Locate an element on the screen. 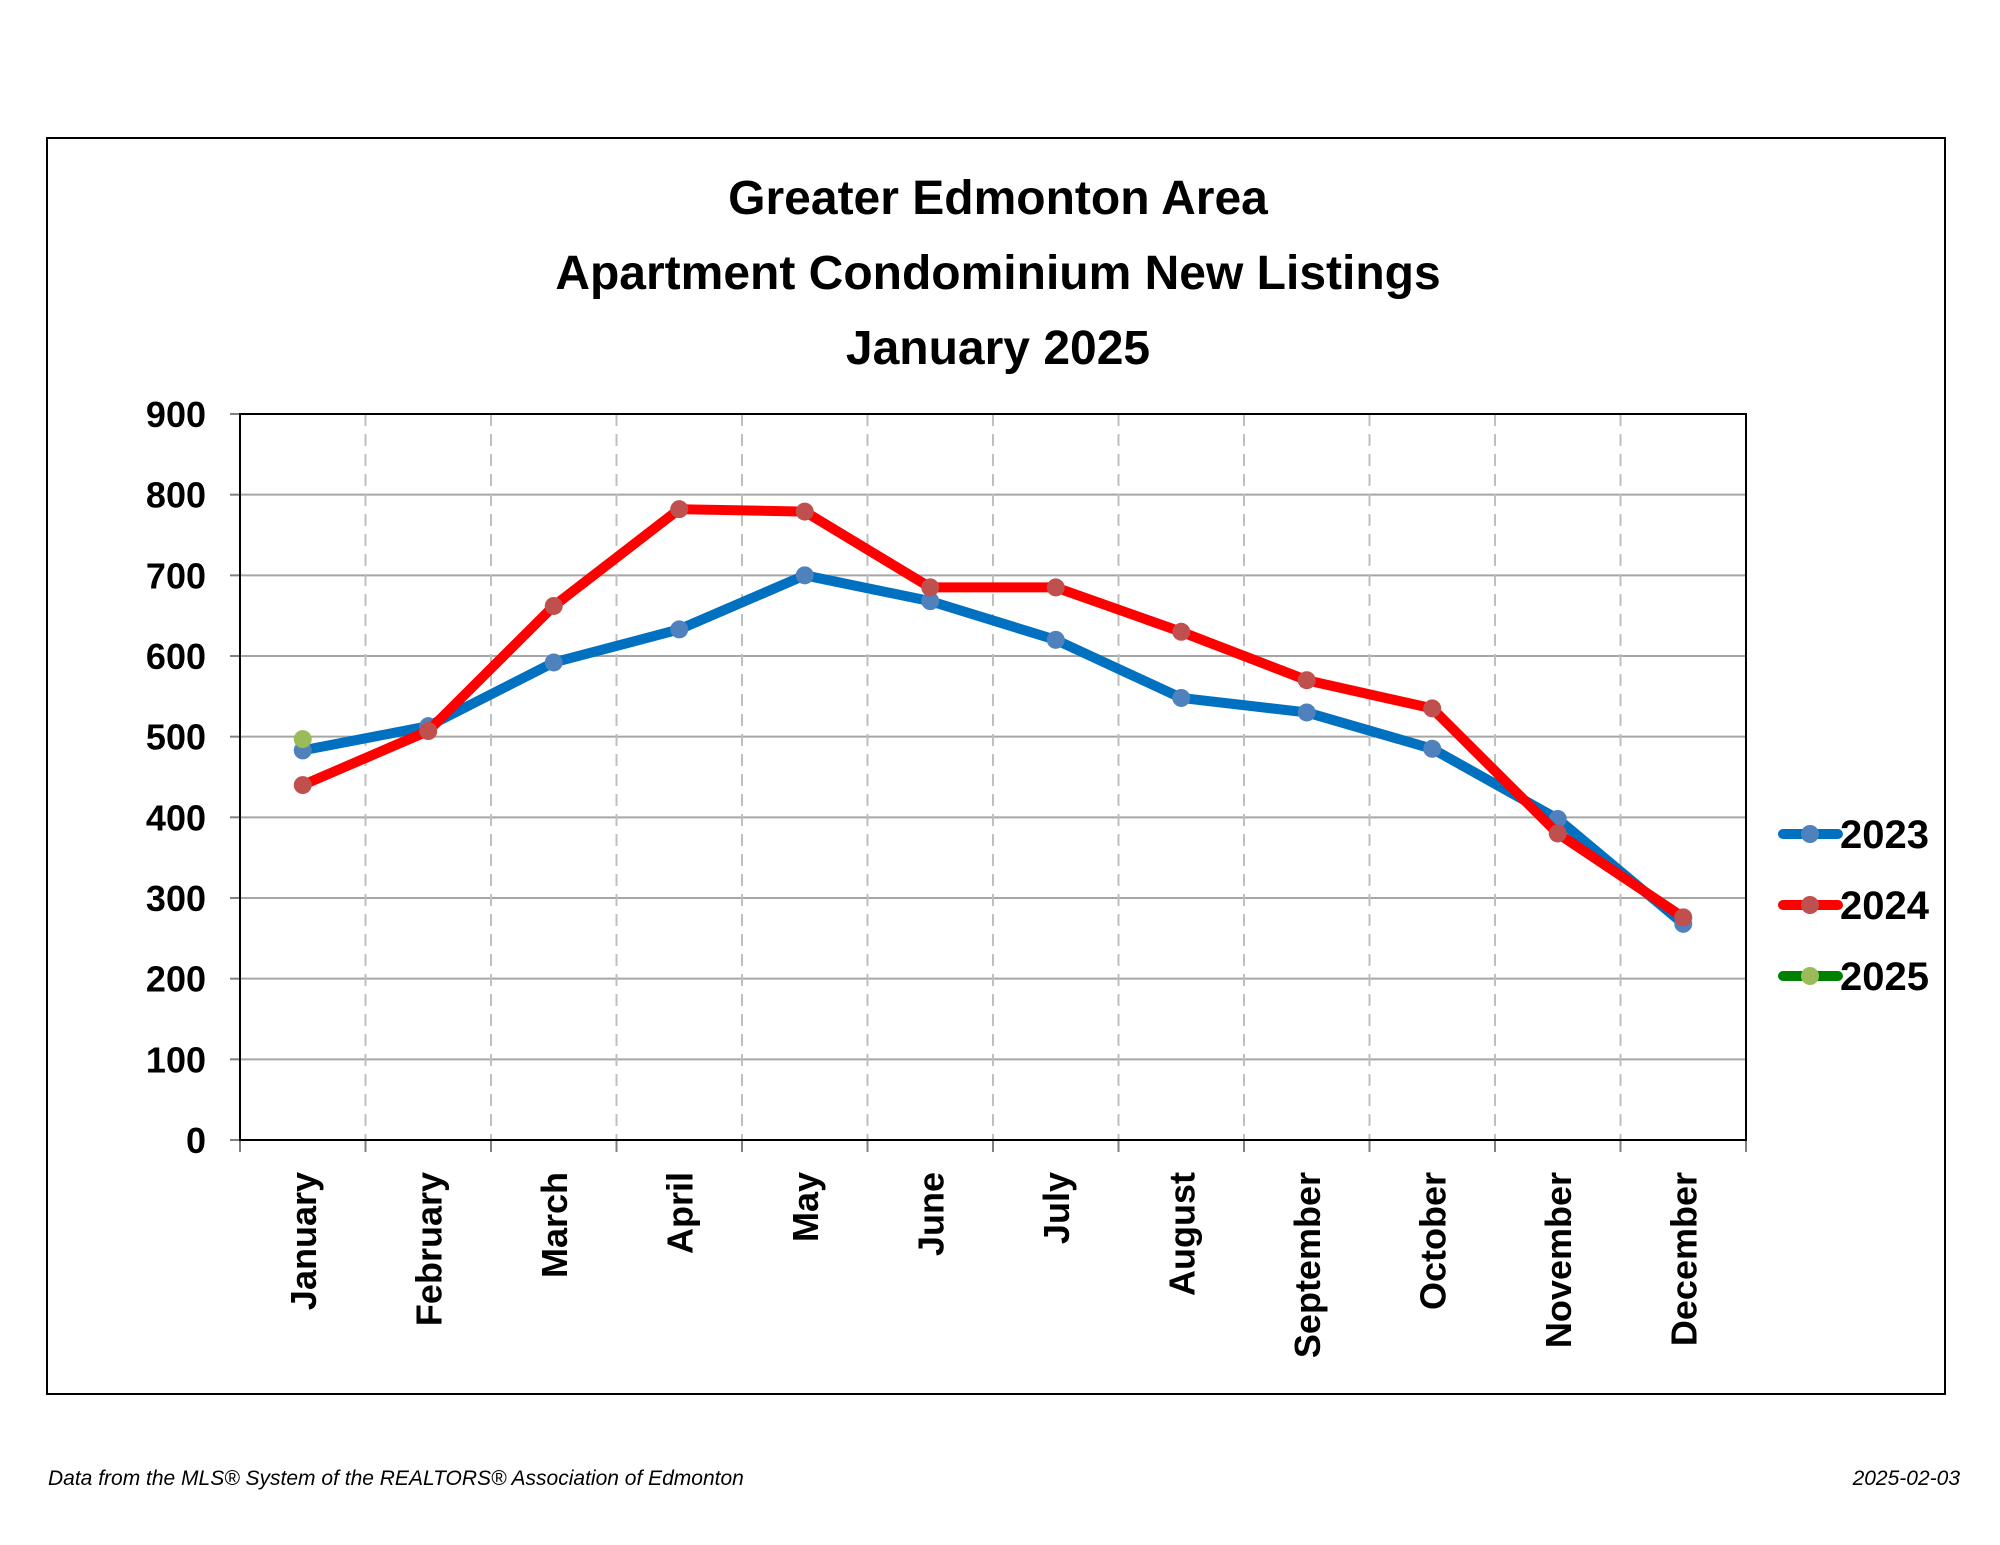 The height and width of the screenshot is (1545, 2000). x-tick-label: October is located at coordinates (1432, 1241).